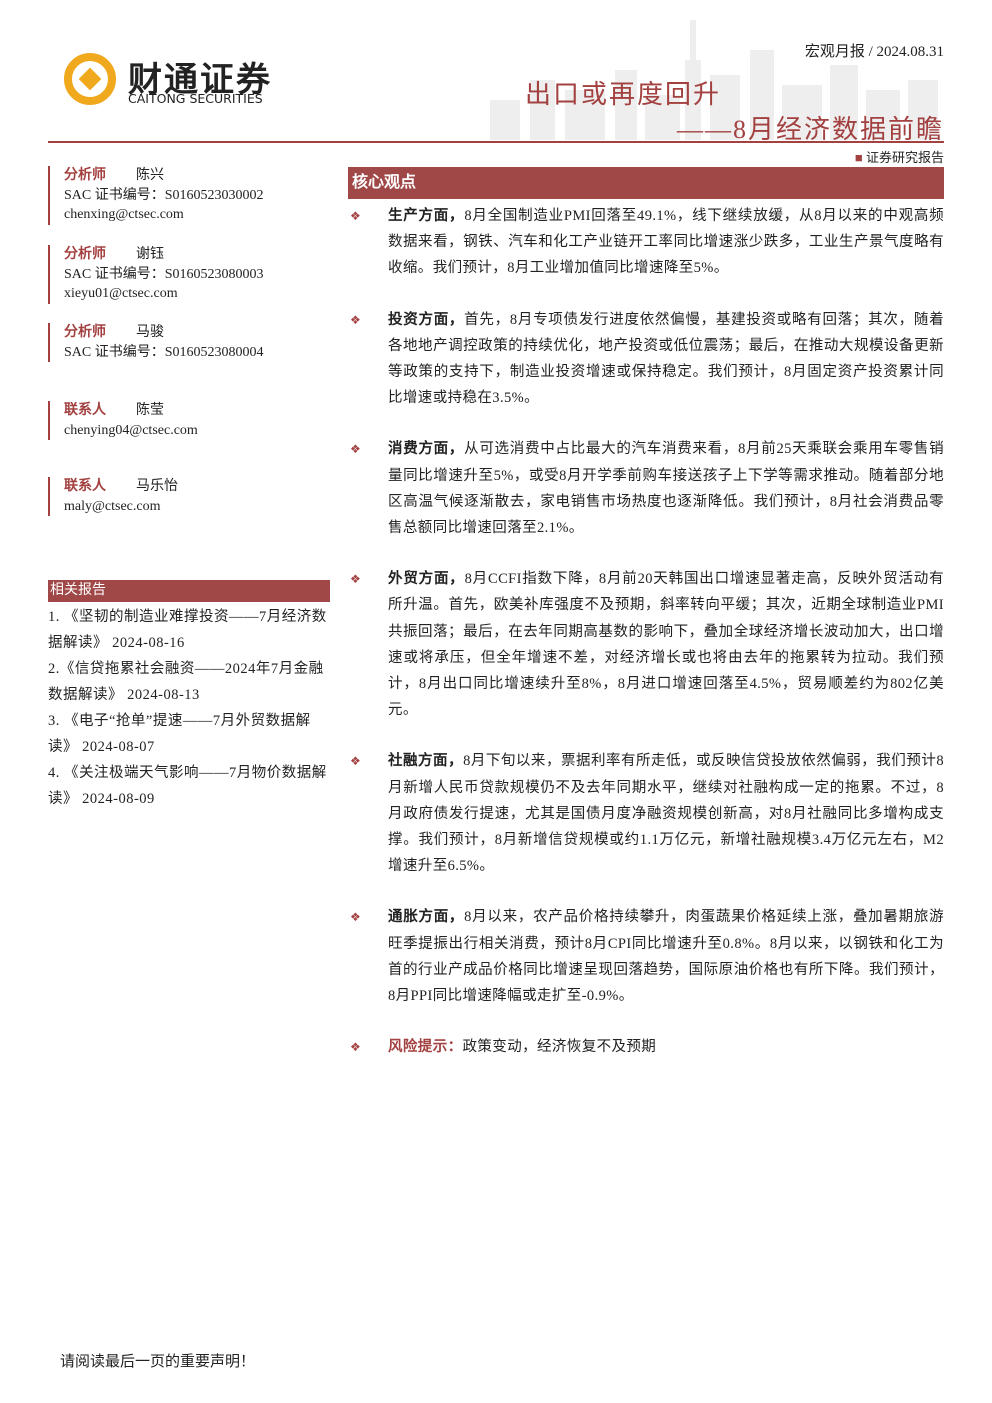 The image size is (992, 1403). What do you see at coordinates (646, 183) in the screenshot?
I see `core-heading: 核心观点` at bounding box center [646, 183].